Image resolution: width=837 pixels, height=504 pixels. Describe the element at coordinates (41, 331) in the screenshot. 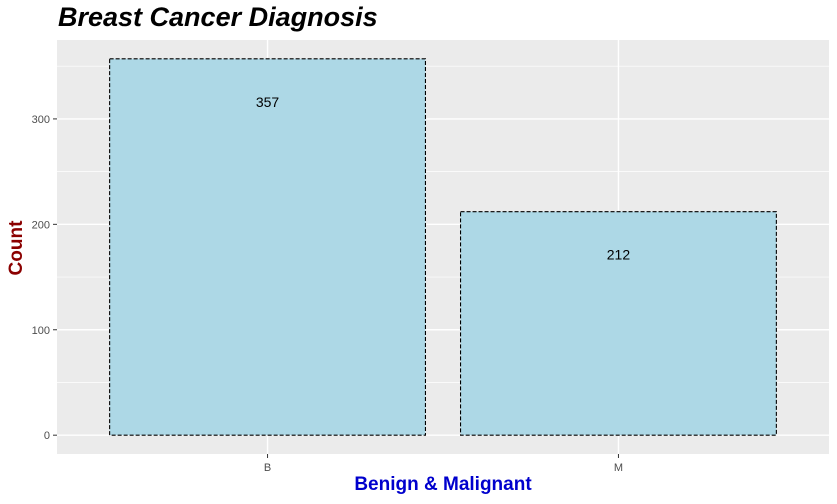

I see `y-tick-label: 100` at that location.